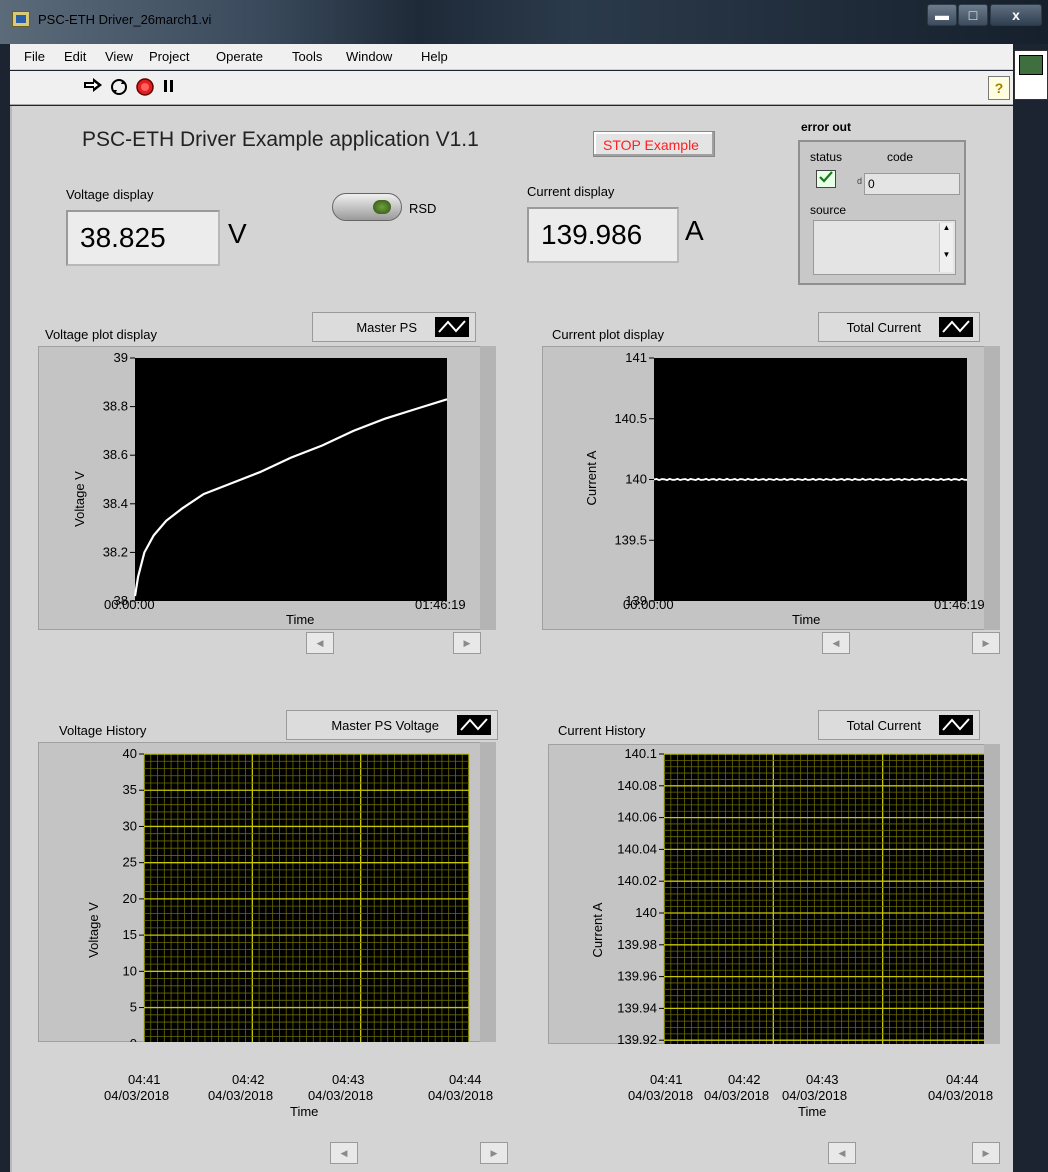  I want to click on voltage-history-xtick-date-2: 04/03/2018, so click(340, 1095).